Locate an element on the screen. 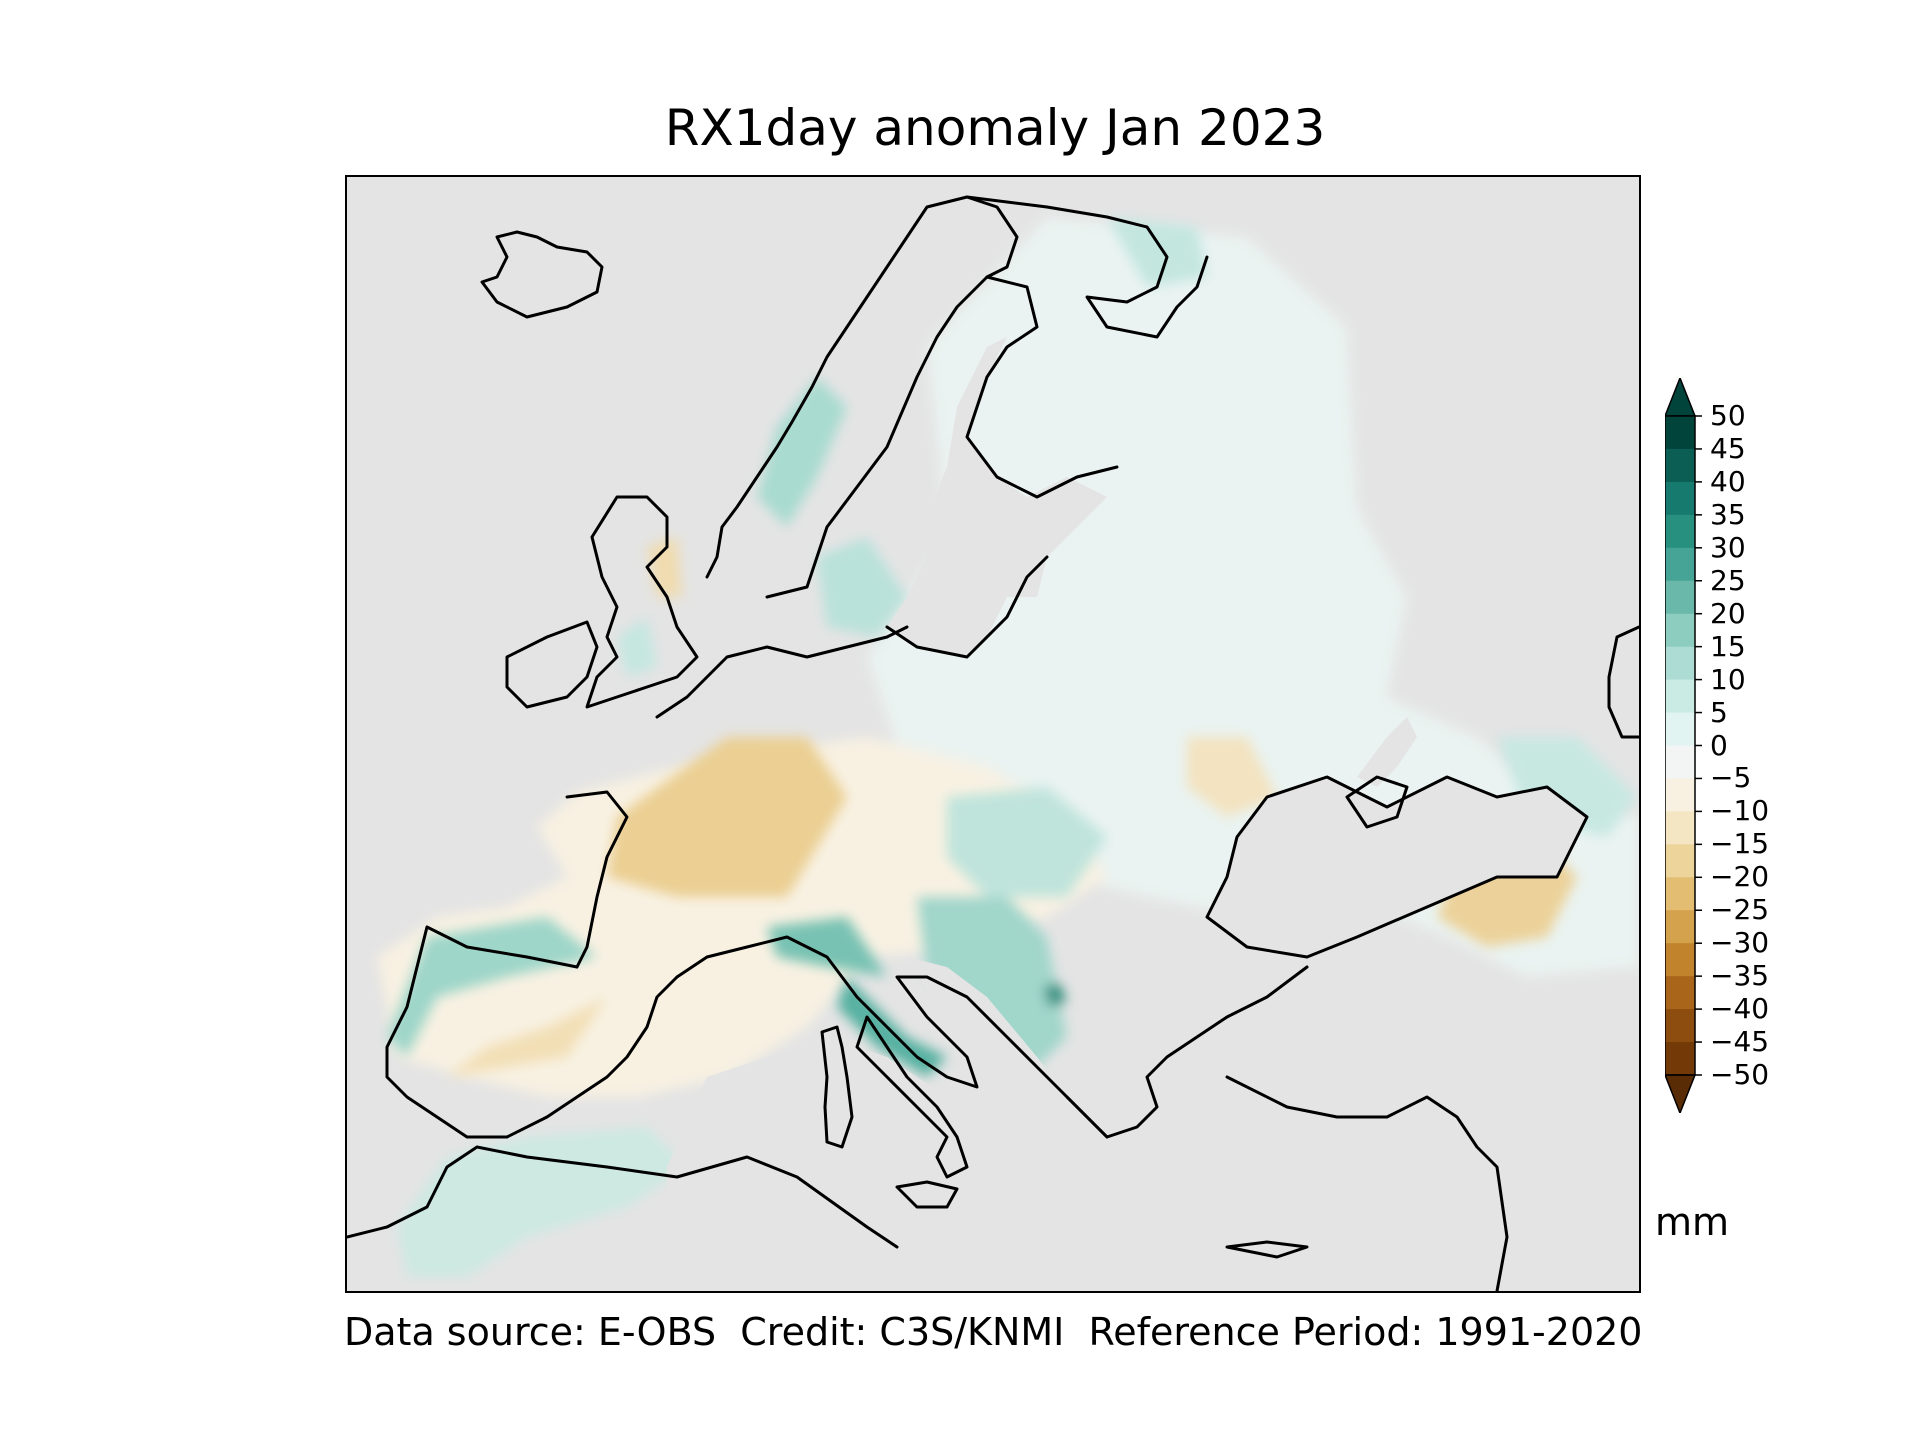  north-africa-strip is located at coordinates (542, 1202).